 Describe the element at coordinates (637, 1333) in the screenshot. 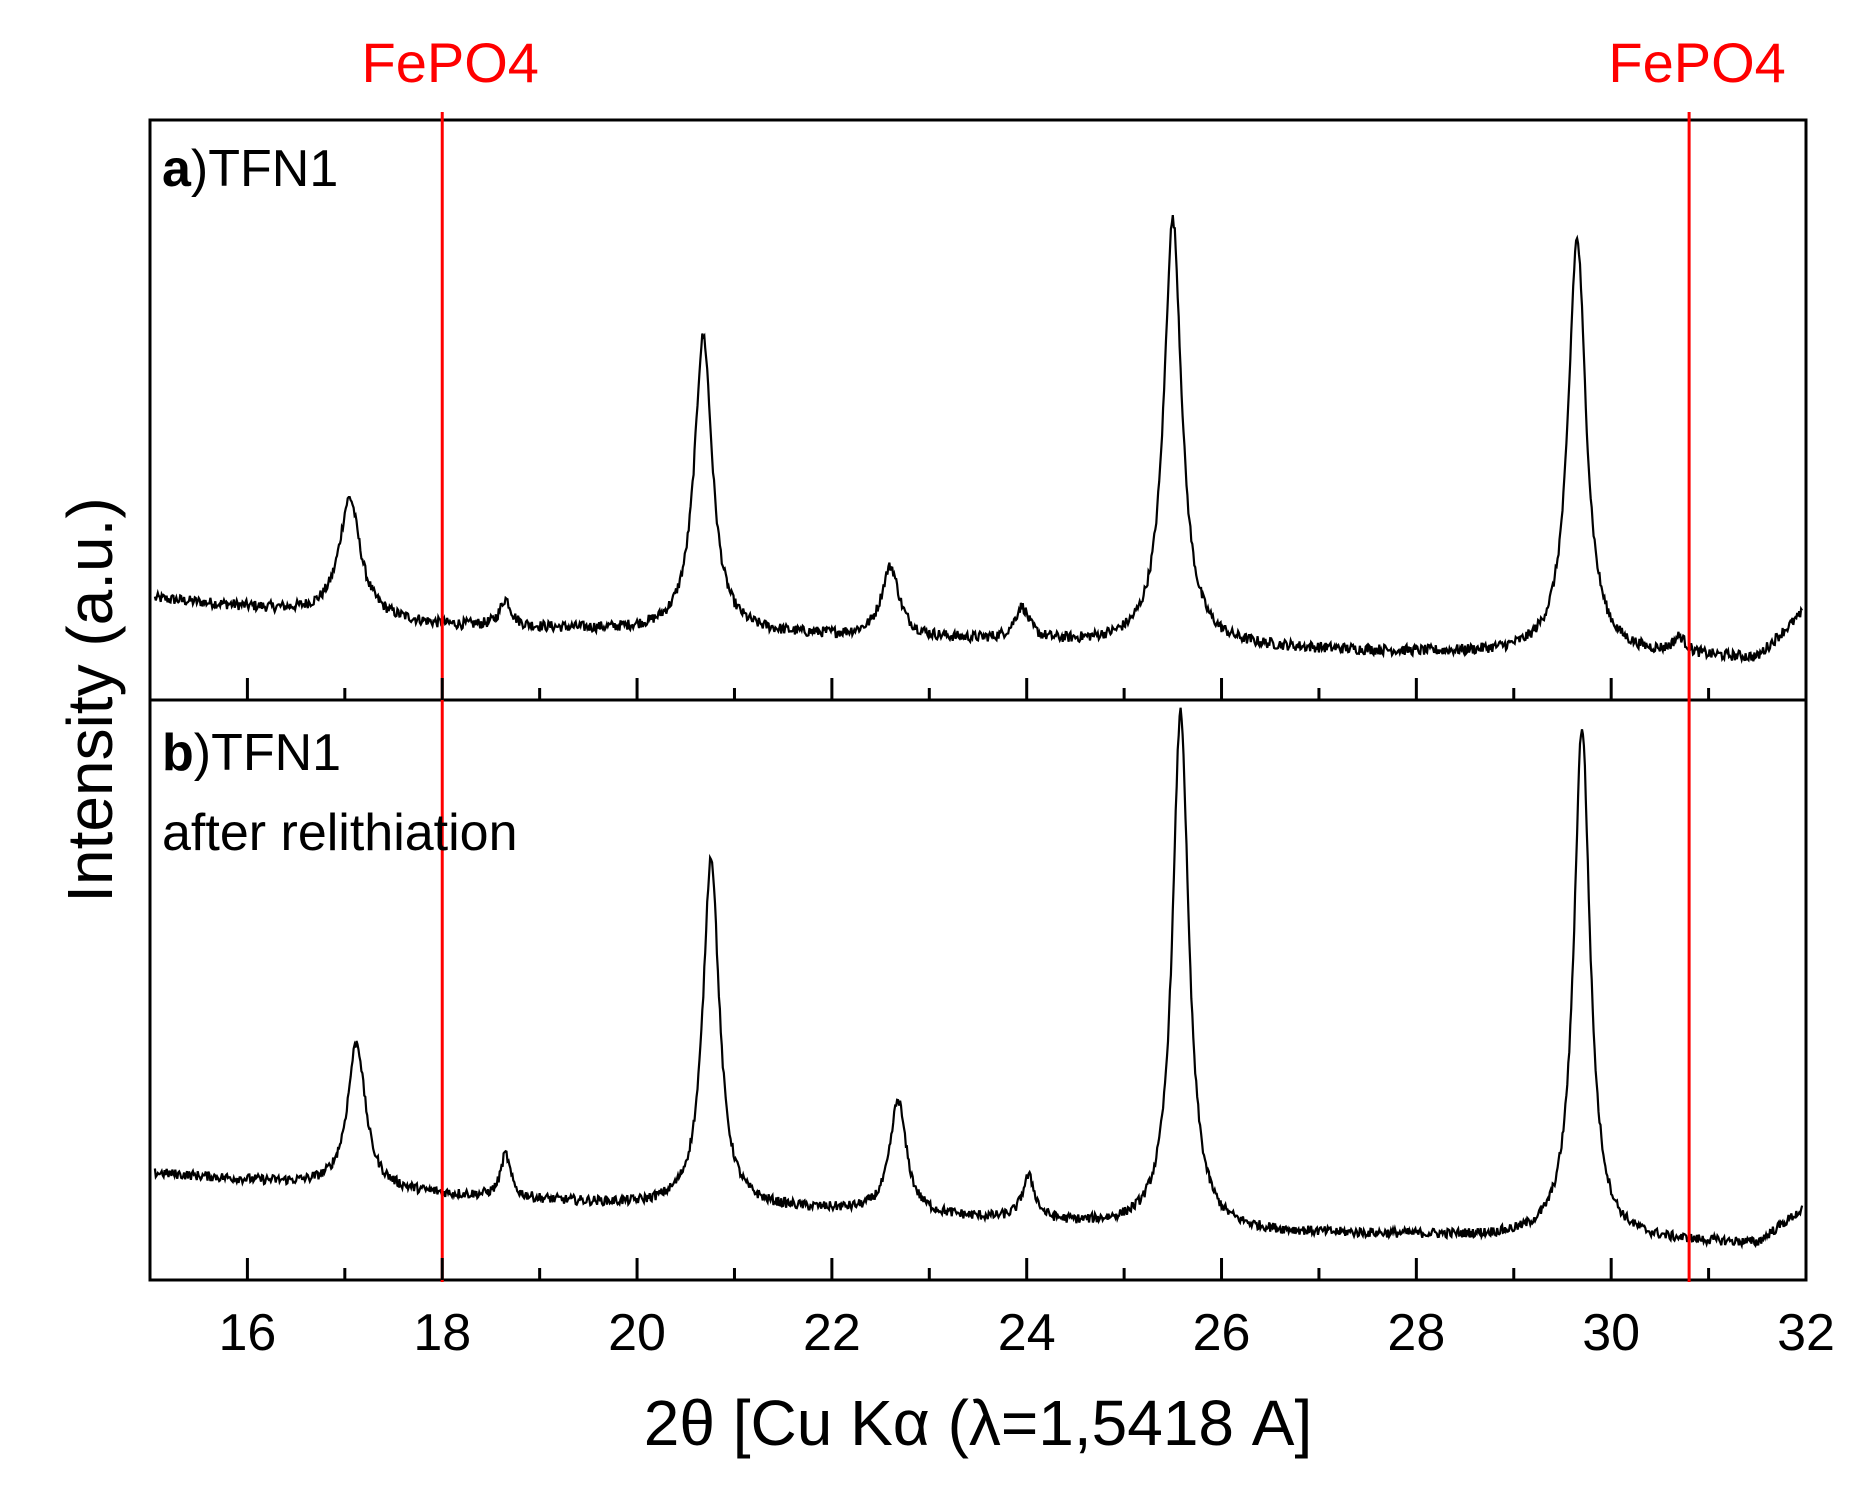

I see `x-tick-label: 20` at that location.